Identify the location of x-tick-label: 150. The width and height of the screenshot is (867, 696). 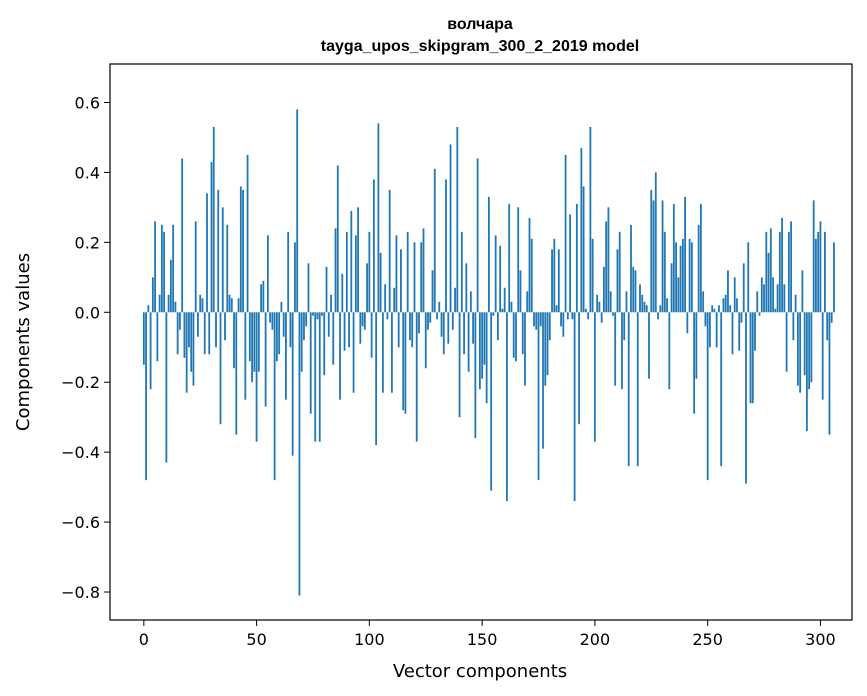
(482, 639).